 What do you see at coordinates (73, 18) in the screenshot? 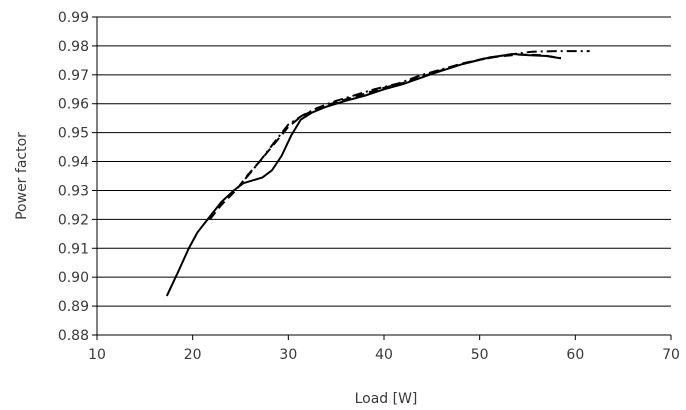
I see `y-tick-label: 0.99` at bounding box center [73, 18].